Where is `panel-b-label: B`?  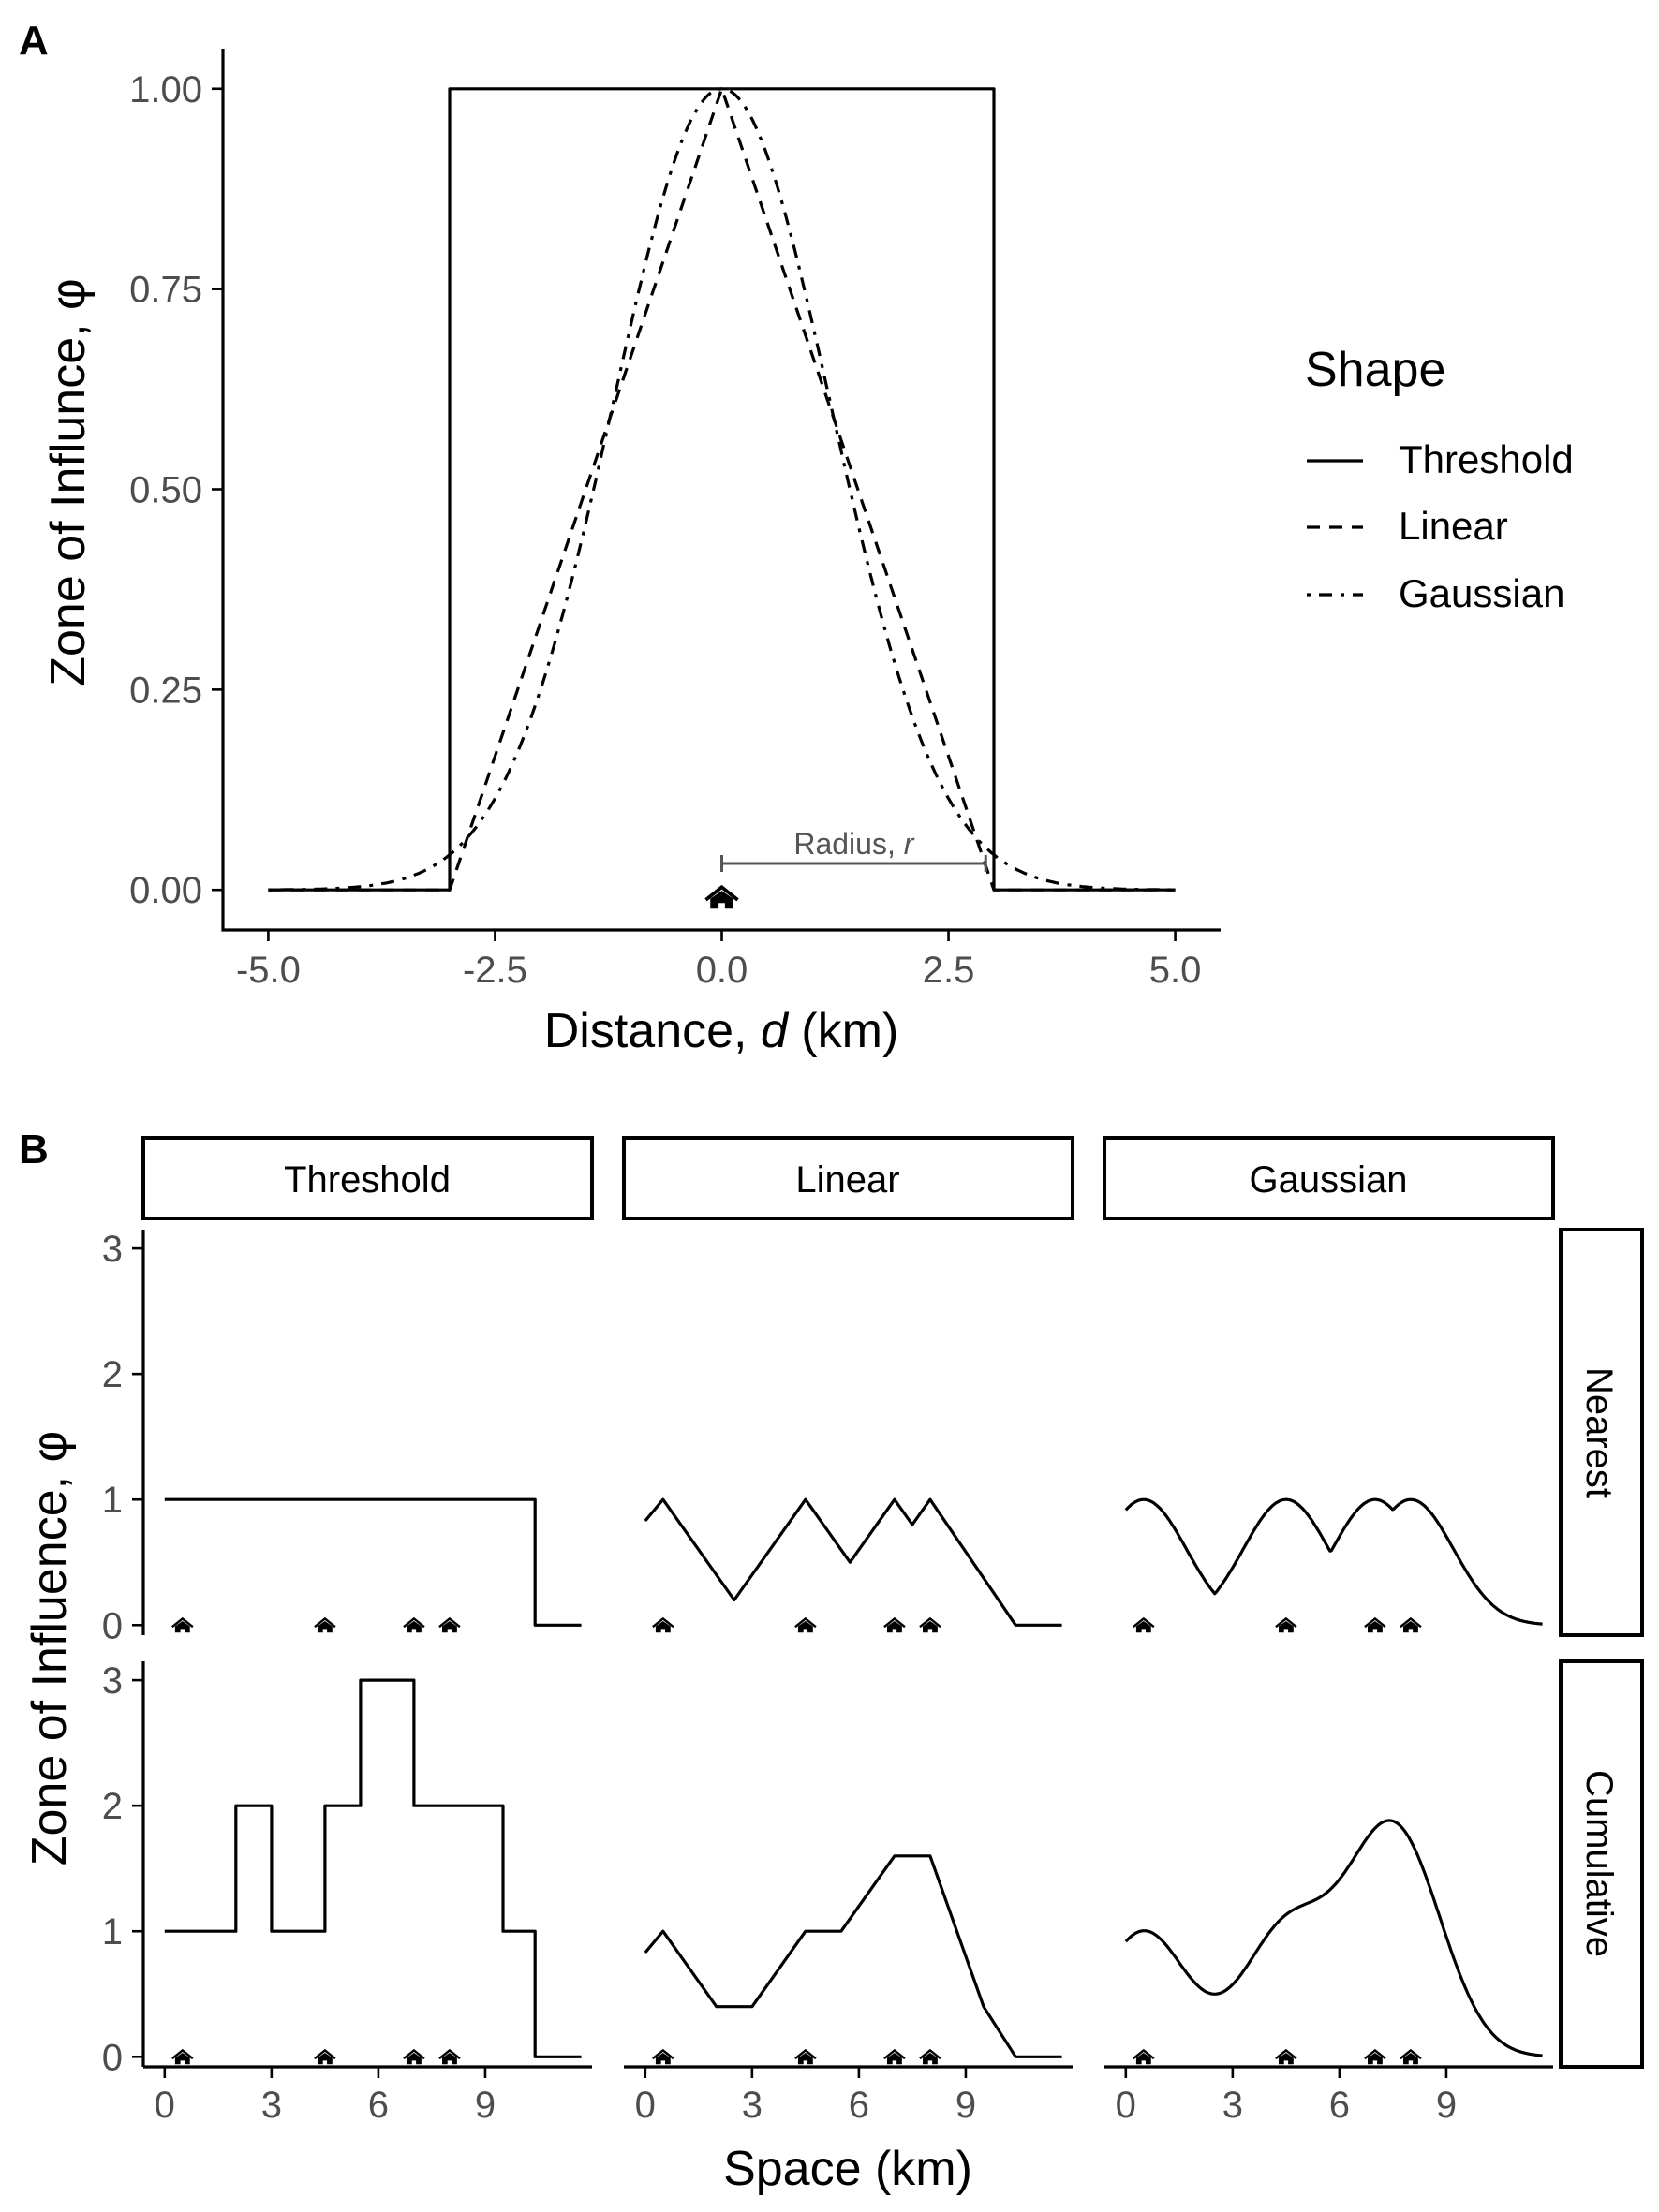 panel-b-label: B is located at coordinates (34, 1149).